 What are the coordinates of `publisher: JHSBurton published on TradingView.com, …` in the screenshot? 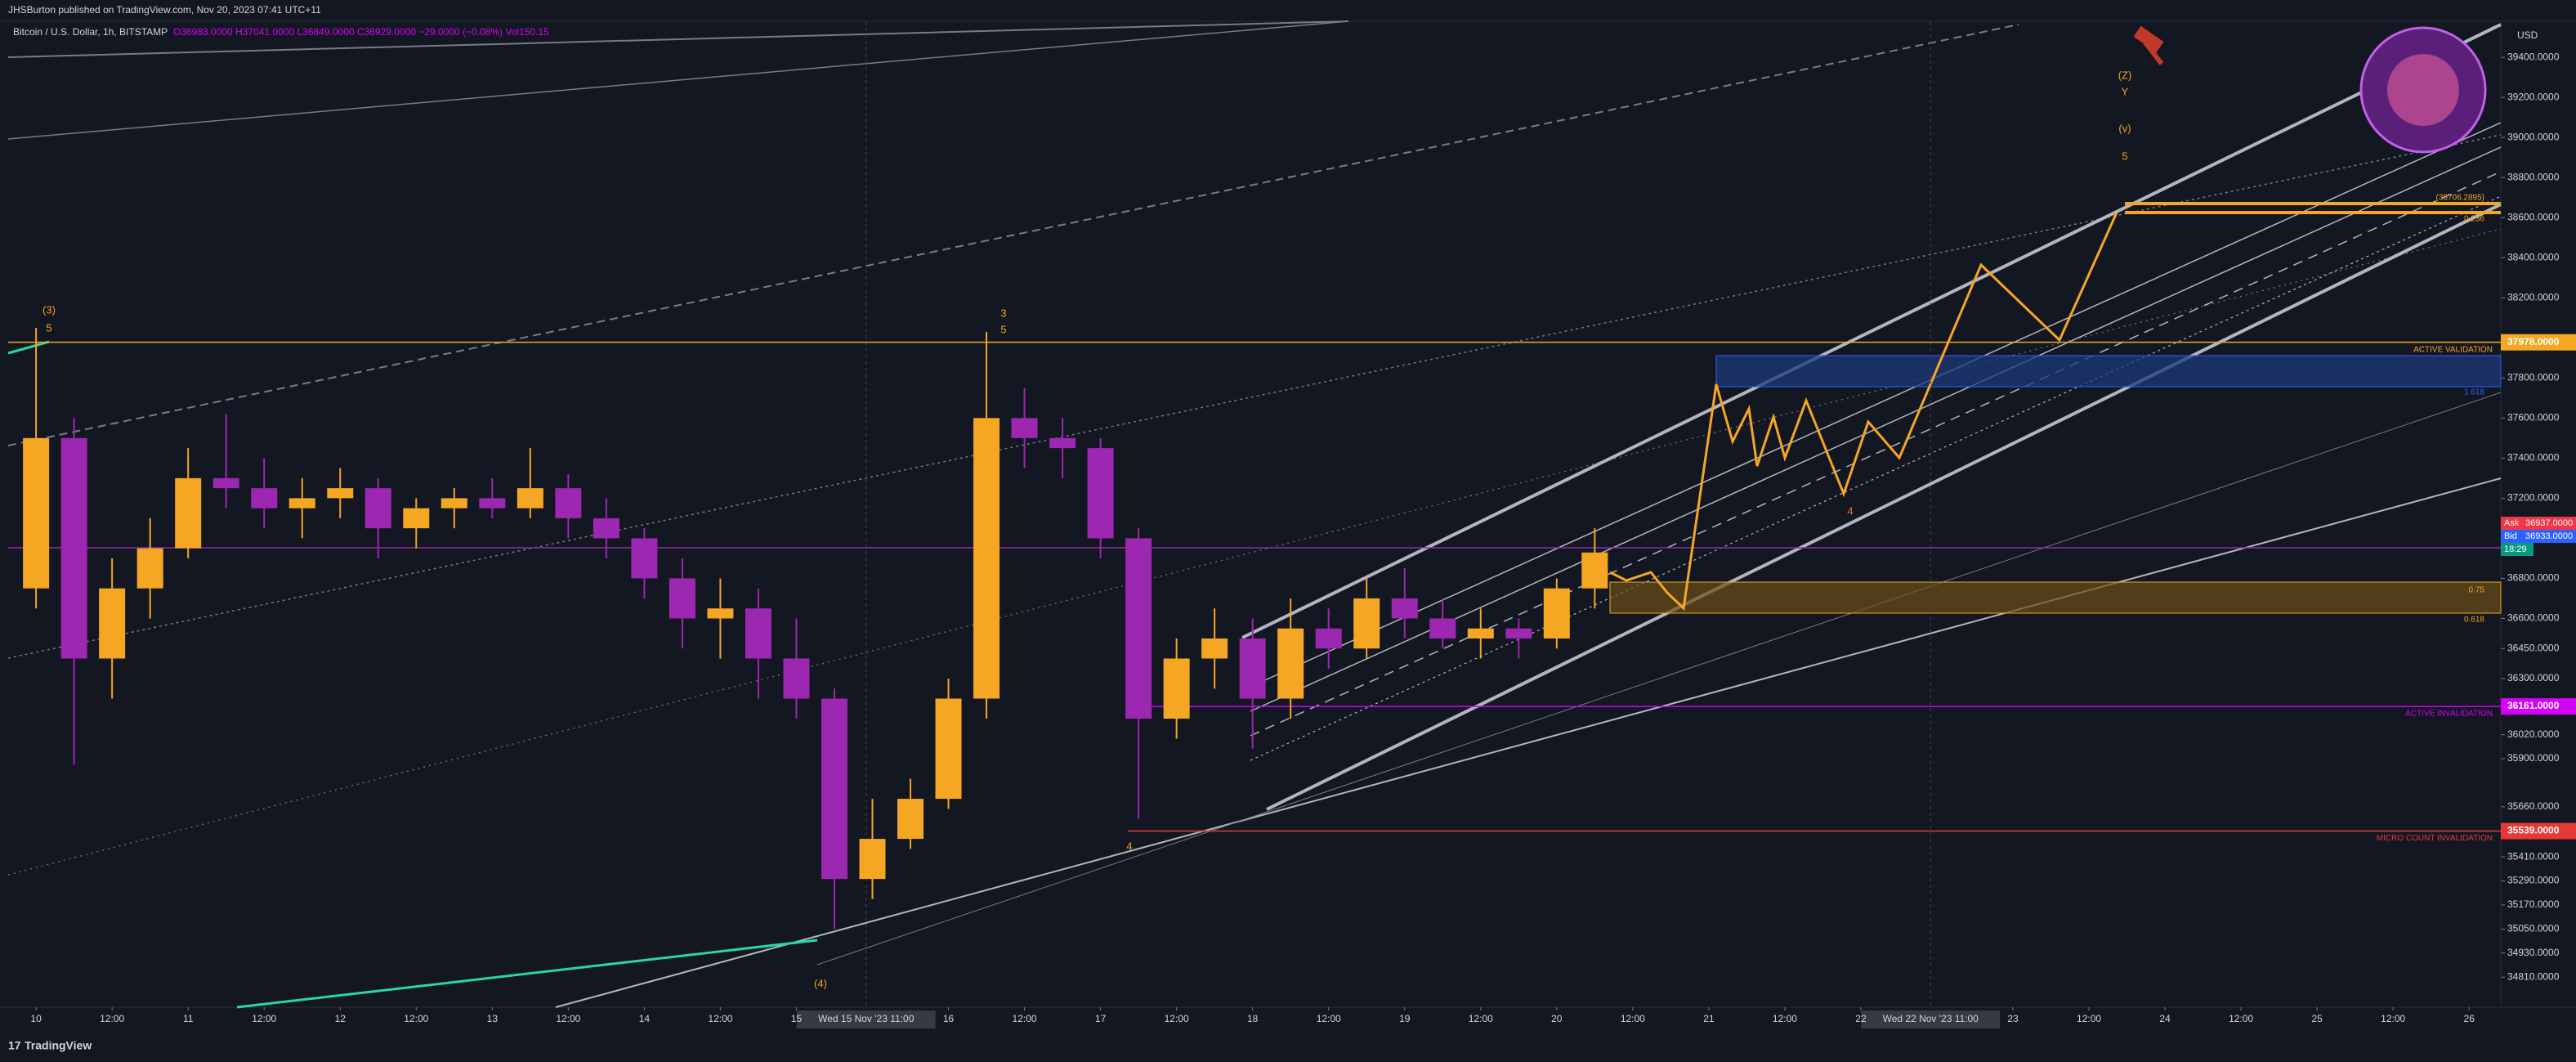 It's located at (164, 10).